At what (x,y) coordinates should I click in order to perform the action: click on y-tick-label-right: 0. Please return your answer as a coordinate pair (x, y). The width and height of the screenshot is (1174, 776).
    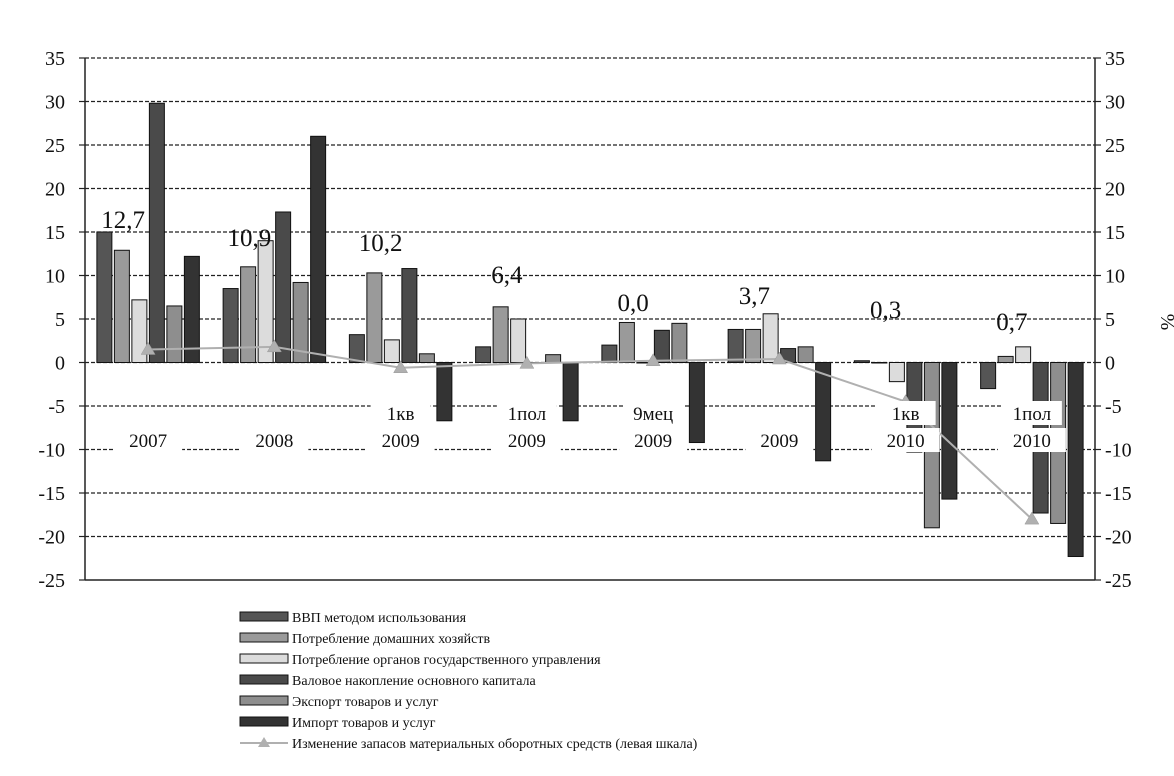
    Looking at the image, I should click on (1110, 364).